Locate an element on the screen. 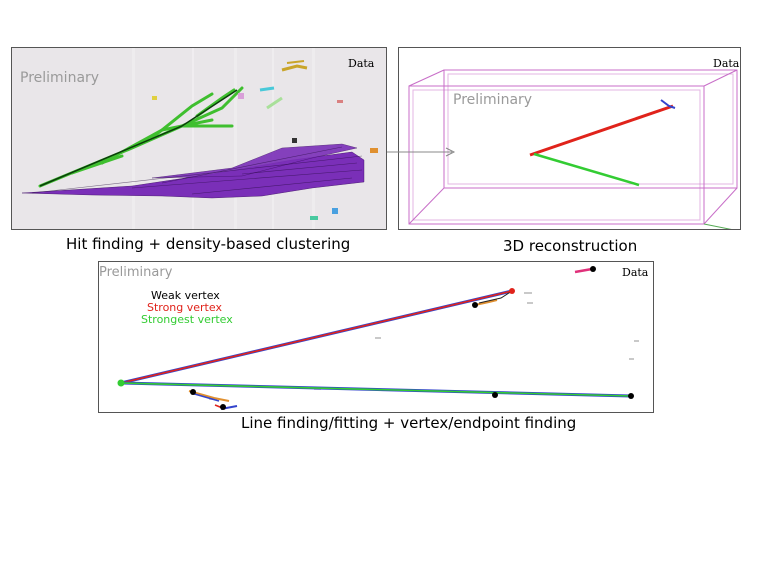 This screenshot has height=571, width=761. strongest-vertex-marker is located at coordinates (121, 383).